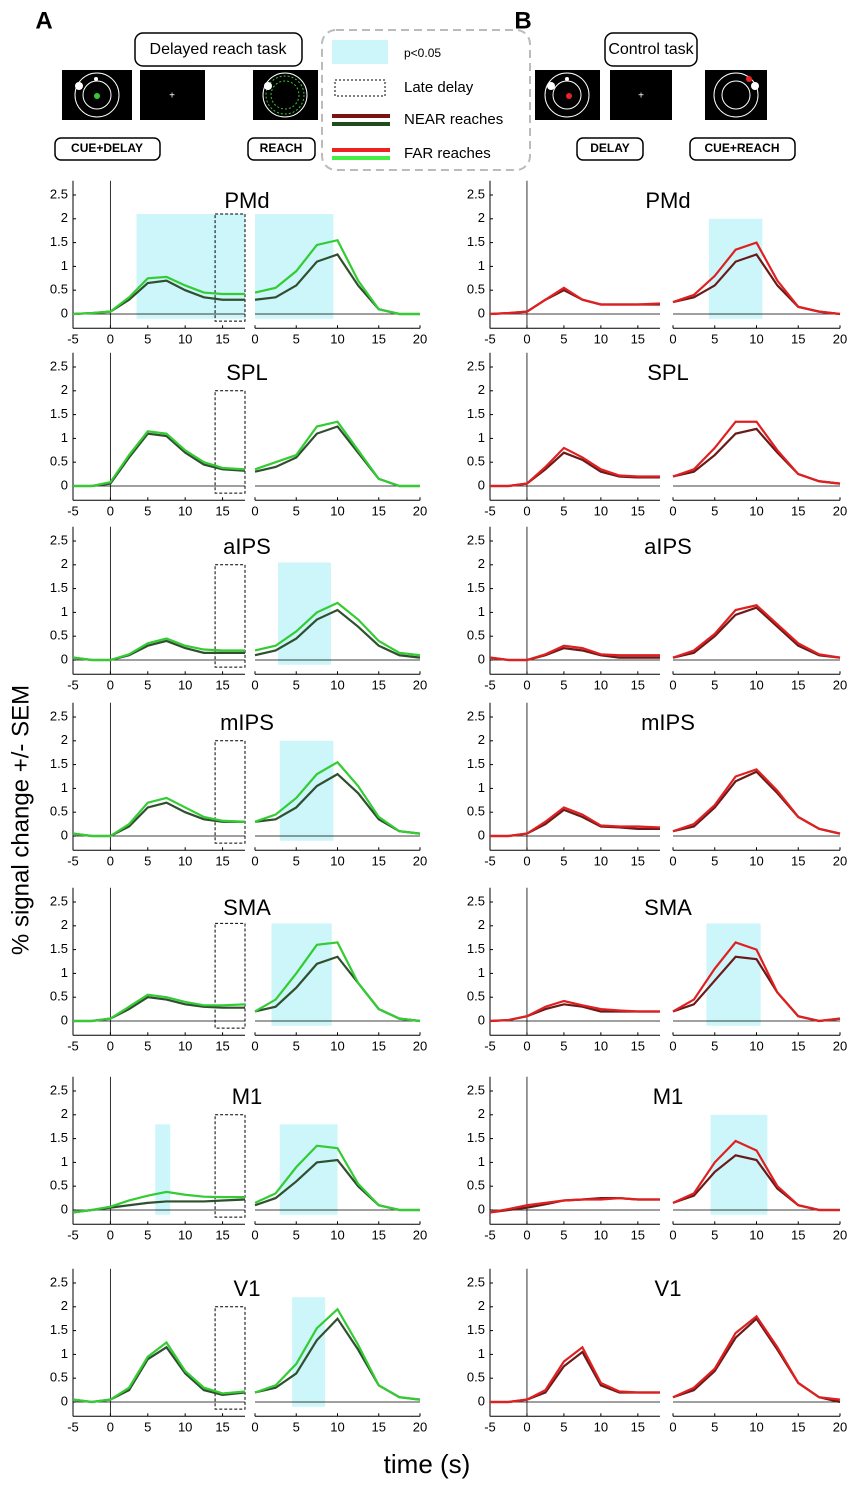 The image size is (851, 1486). What do you see at coordinates (230, 1166) in the screenshot?
I see `late-delay-box` at bounding box center [230, 1166].